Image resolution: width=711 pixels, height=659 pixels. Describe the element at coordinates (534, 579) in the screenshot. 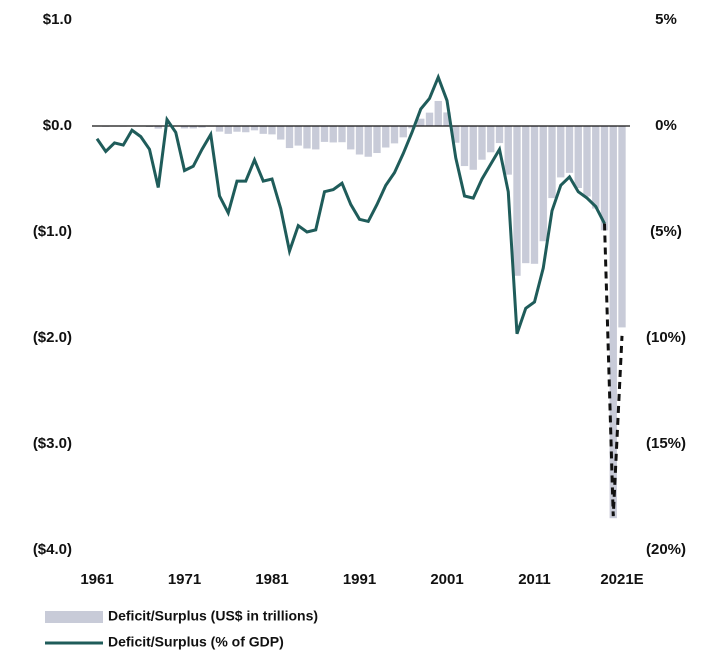

I see `x-tick-label: 2011` at that location.